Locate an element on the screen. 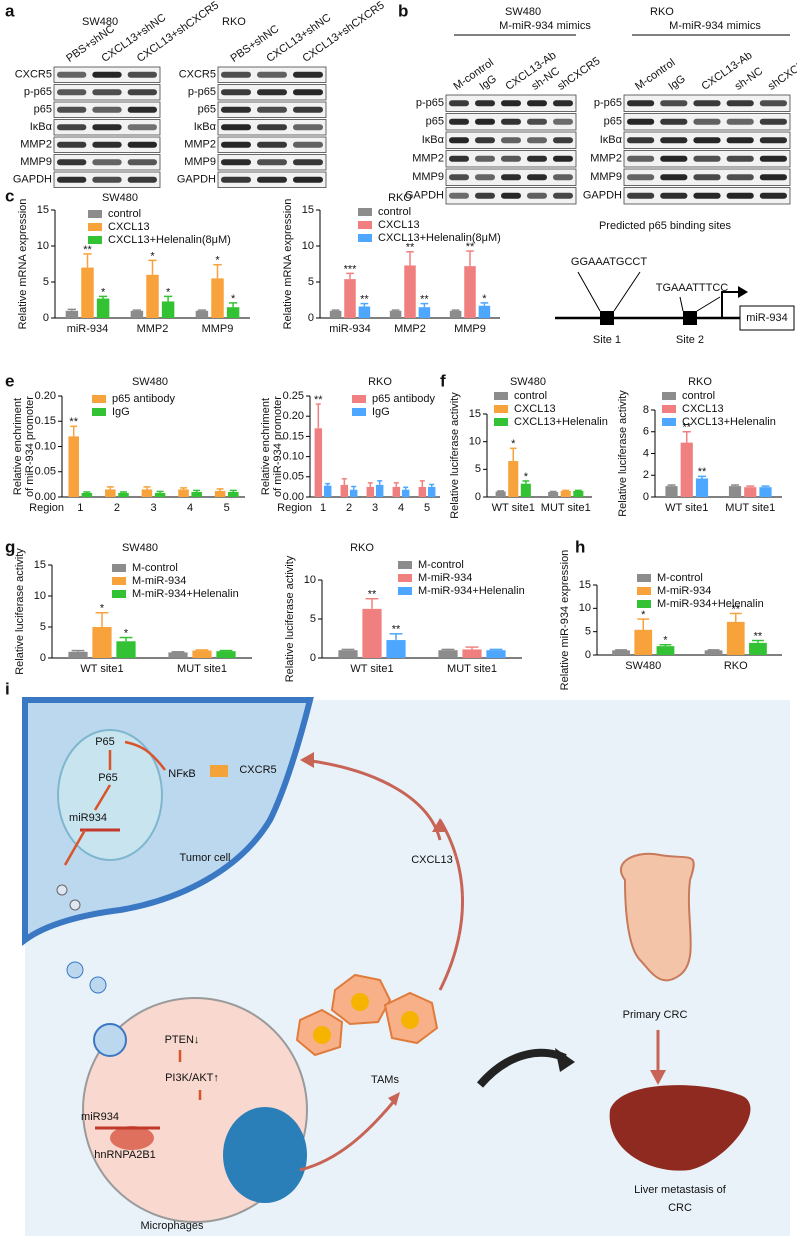 The height and width of the screenshot is (1240, 797). y-tick-label: 0.00 is located at coordinates (45, 497).